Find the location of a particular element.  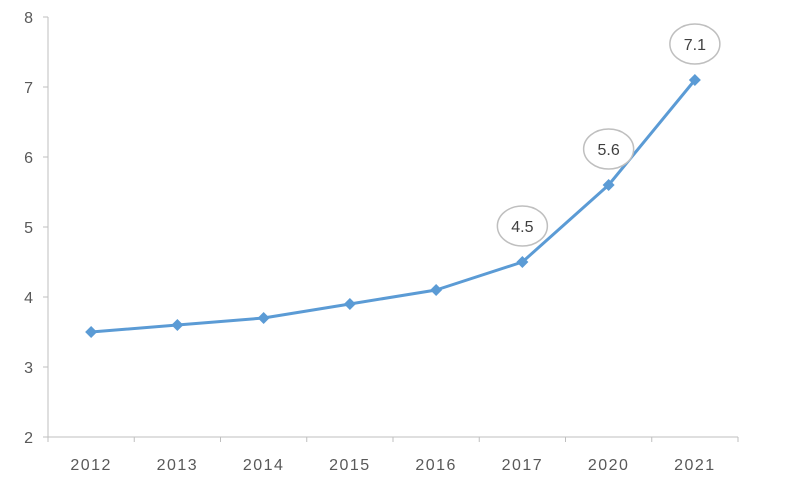

y-tick-label: 8 is located at coordinates (28, 18).